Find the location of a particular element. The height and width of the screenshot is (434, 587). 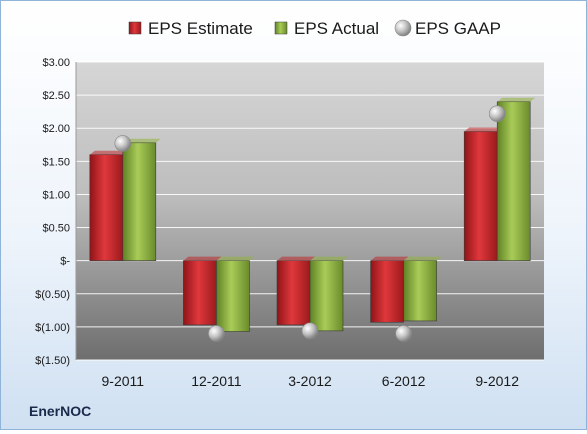

legend-label: EPS Actual is located at coordinates (336, 28).